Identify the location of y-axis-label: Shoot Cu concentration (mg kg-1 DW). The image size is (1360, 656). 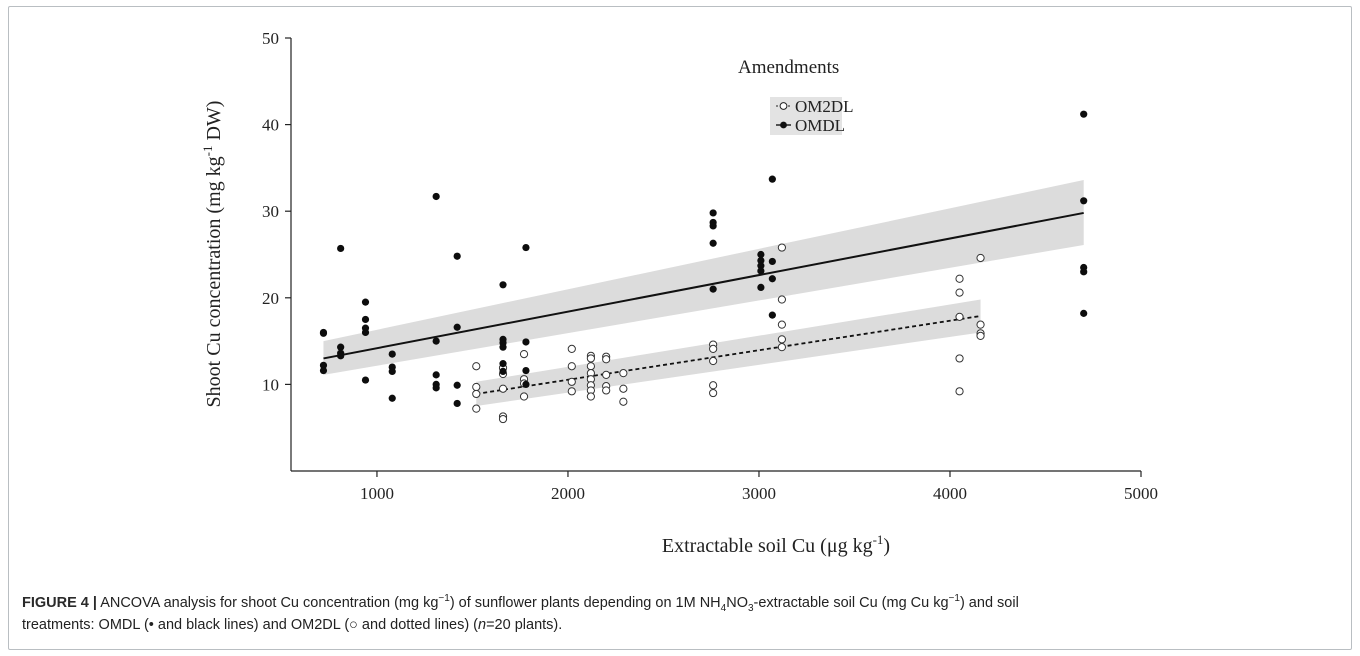
(212, 254).